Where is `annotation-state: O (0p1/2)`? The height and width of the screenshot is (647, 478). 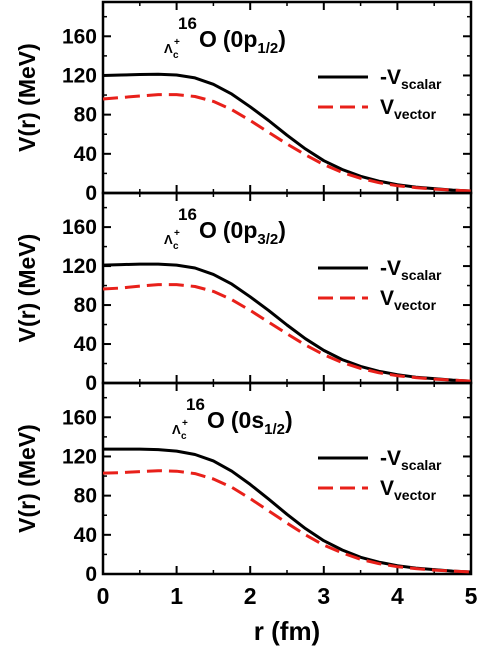 annotation-state: O (0p1/2) is located at coordinates (242, 41).